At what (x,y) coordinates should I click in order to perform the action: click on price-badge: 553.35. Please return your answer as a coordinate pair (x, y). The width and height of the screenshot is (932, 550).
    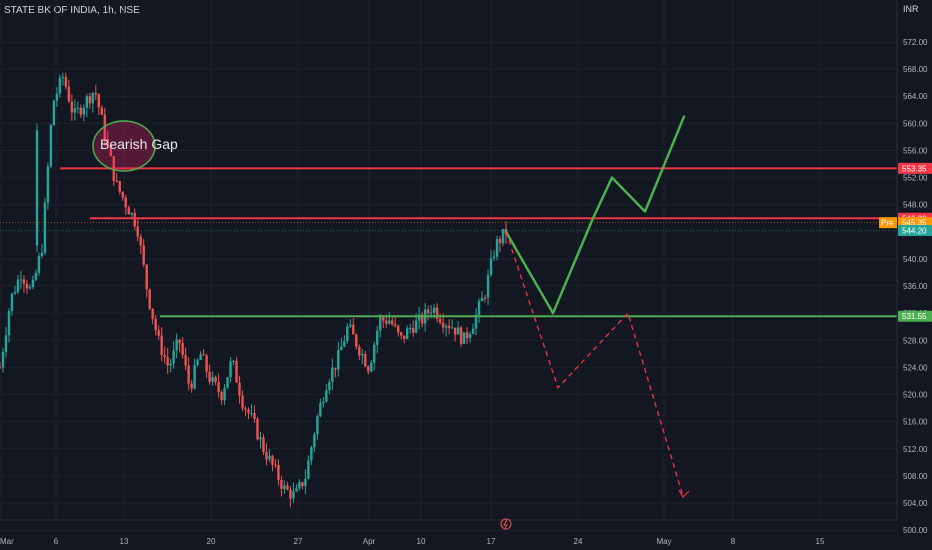
    Looking at the image, I should click on (915, 168).